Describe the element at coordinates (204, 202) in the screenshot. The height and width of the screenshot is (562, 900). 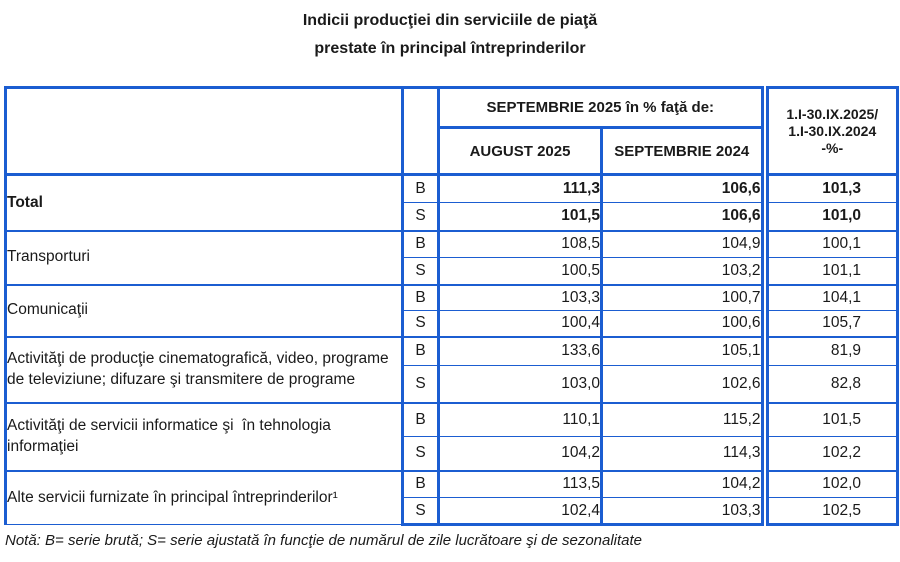
I see `row-label-total: Total` at that location.